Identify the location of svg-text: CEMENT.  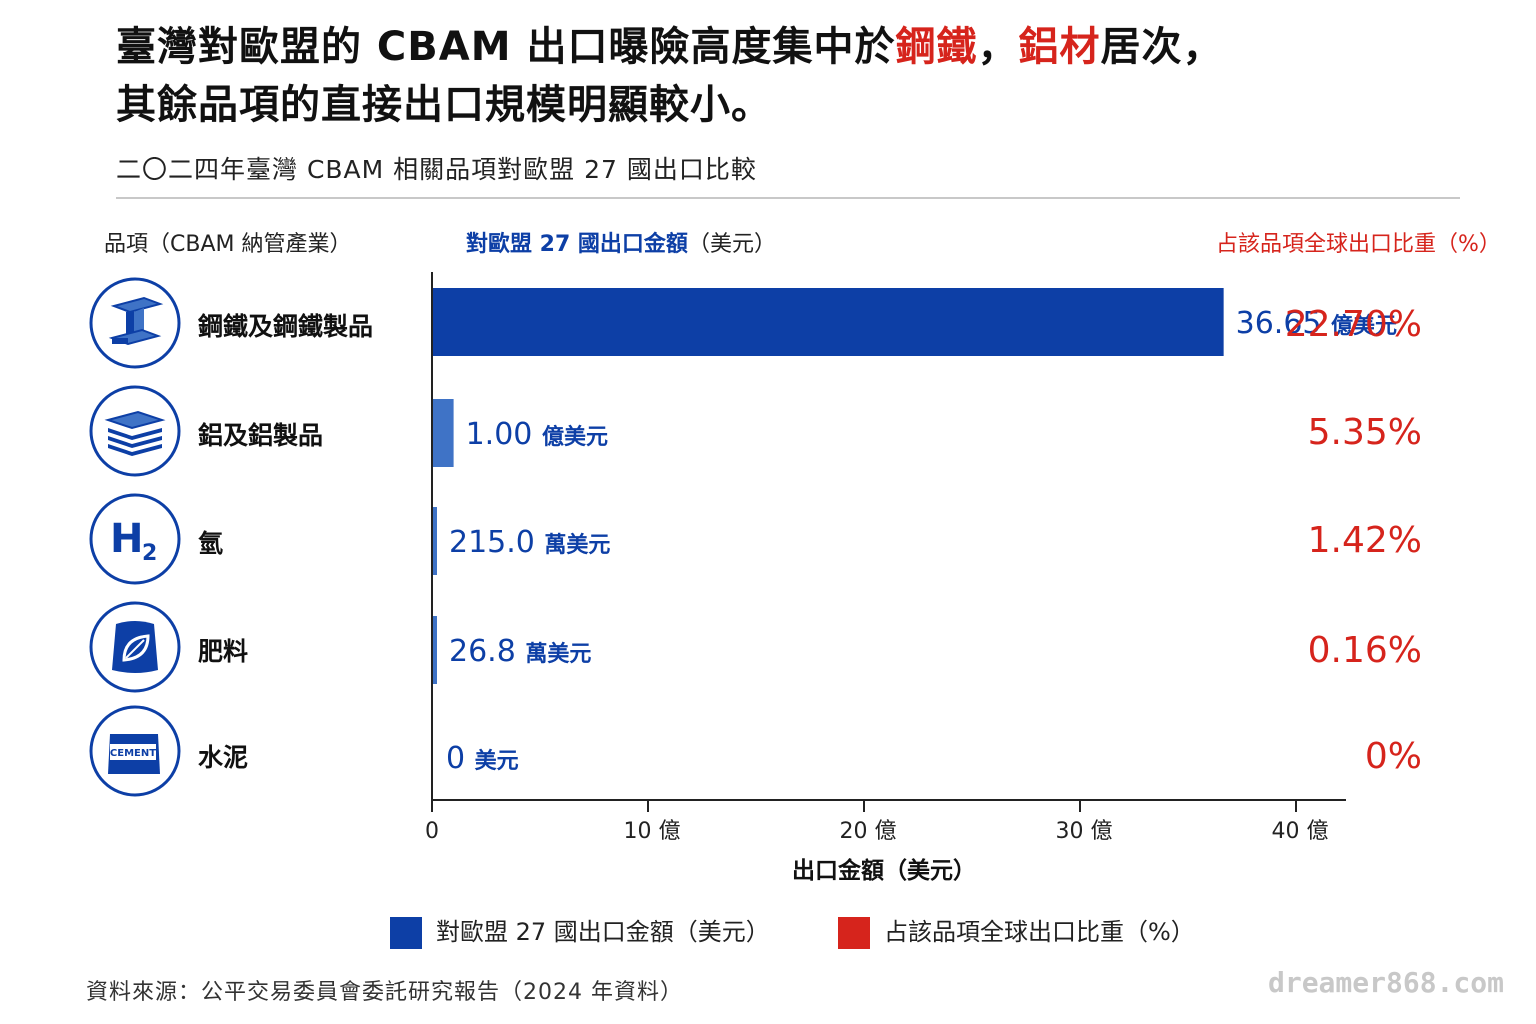
(133, 753).